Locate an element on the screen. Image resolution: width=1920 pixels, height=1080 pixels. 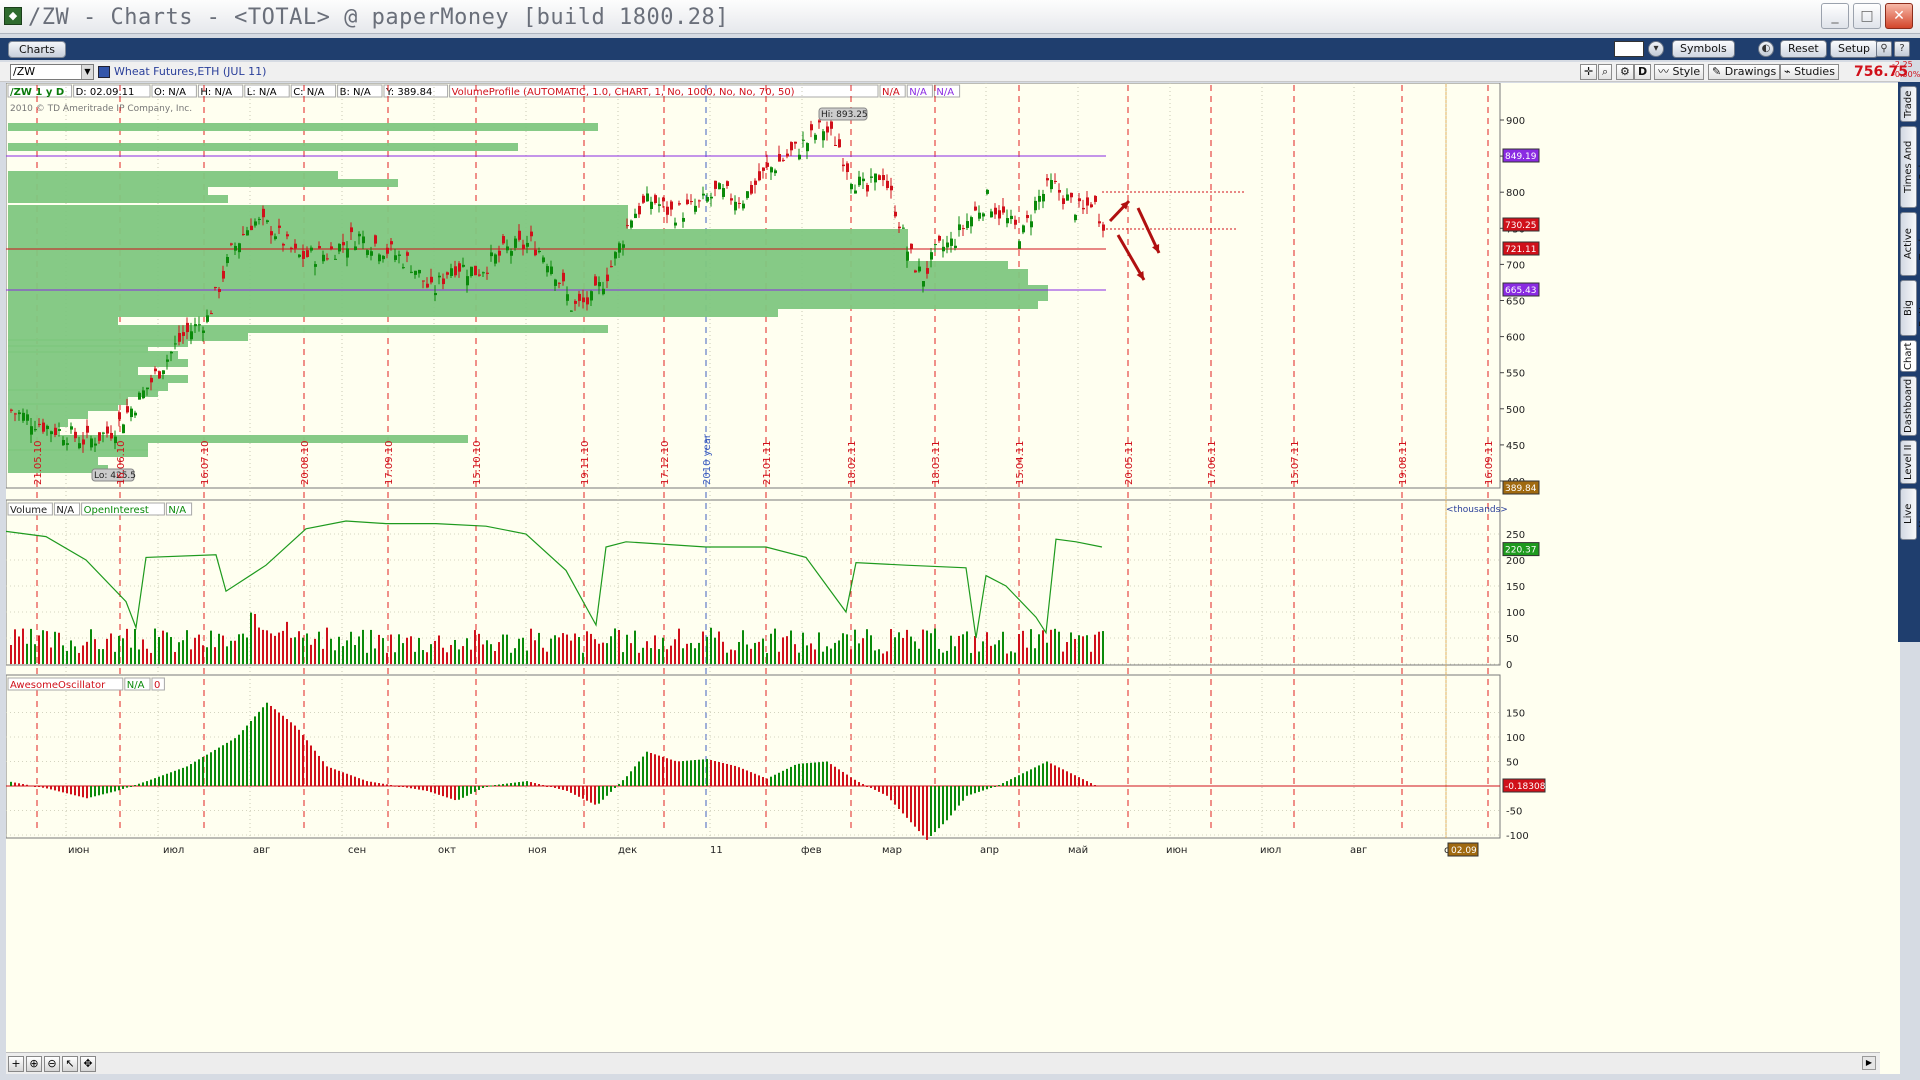
header-field-box is located at coordinates (112, 91).